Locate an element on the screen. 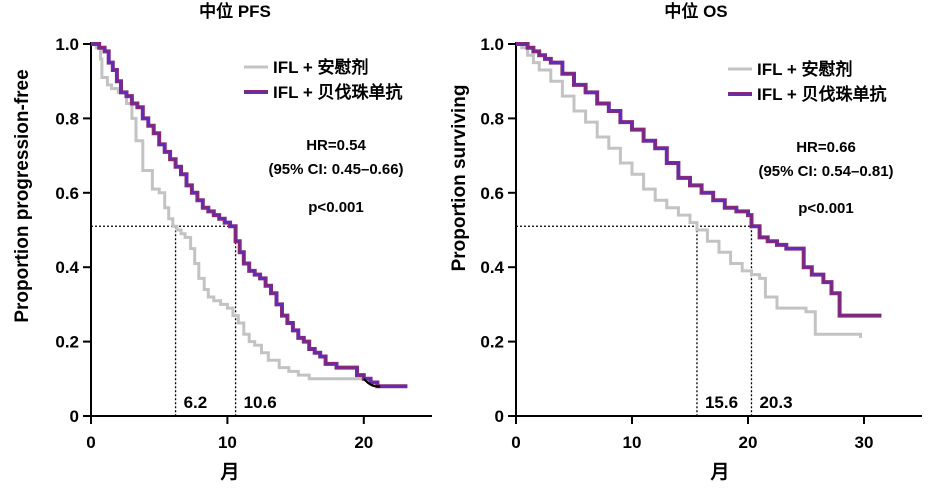  os-median-label: 15.6 is located at coordinates (721, 402).